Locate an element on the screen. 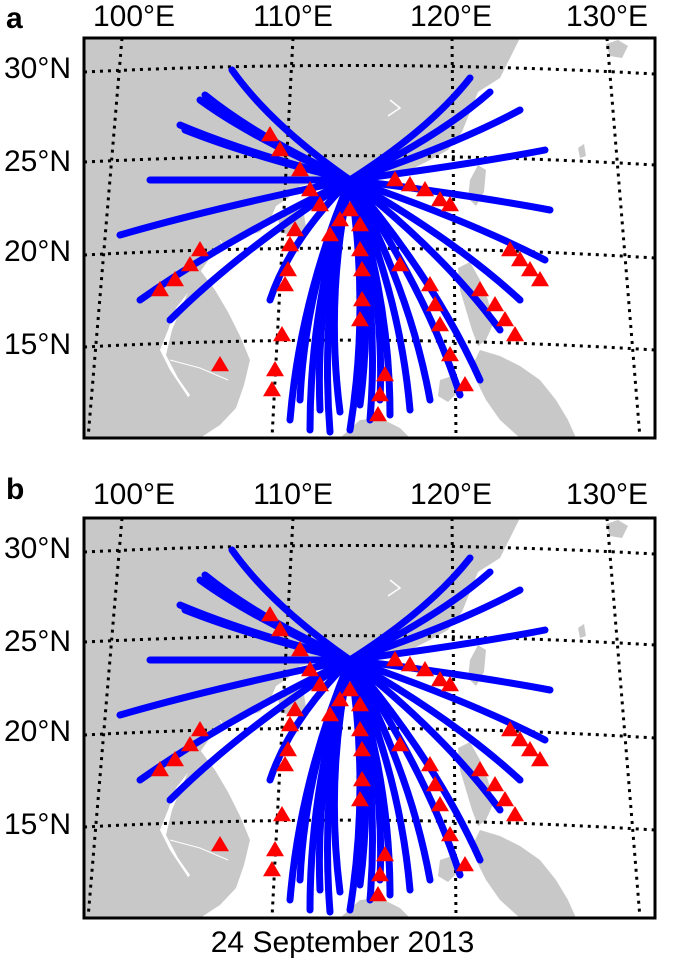 Image resolution: width=685 pixels, height=969 pixels. panel-a-lon-label-100: 100°E is located at coordinates (134, 16).